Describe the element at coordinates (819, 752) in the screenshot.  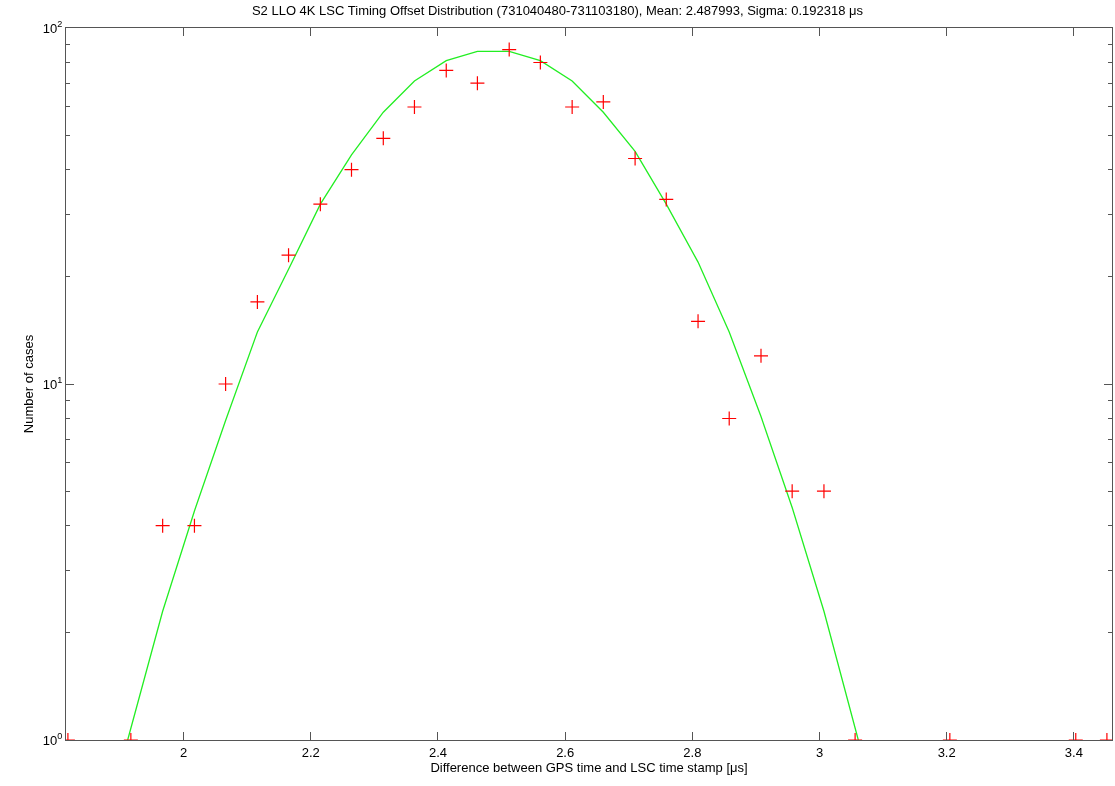
I see `x-tick-label: 3` at that location.